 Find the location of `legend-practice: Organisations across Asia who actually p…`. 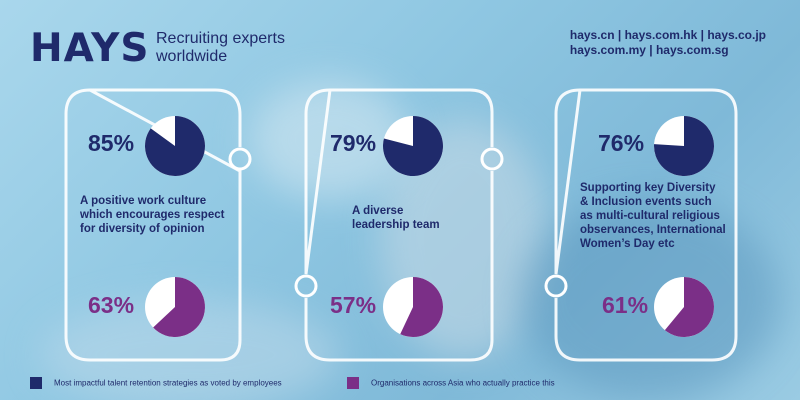

legend-practice: Organisations across Asia who actually p… is located at coordinates (451, 383).